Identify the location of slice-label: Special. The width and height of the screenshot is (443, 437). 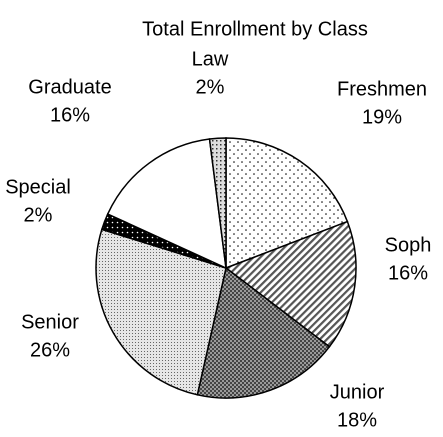
(38, 187).